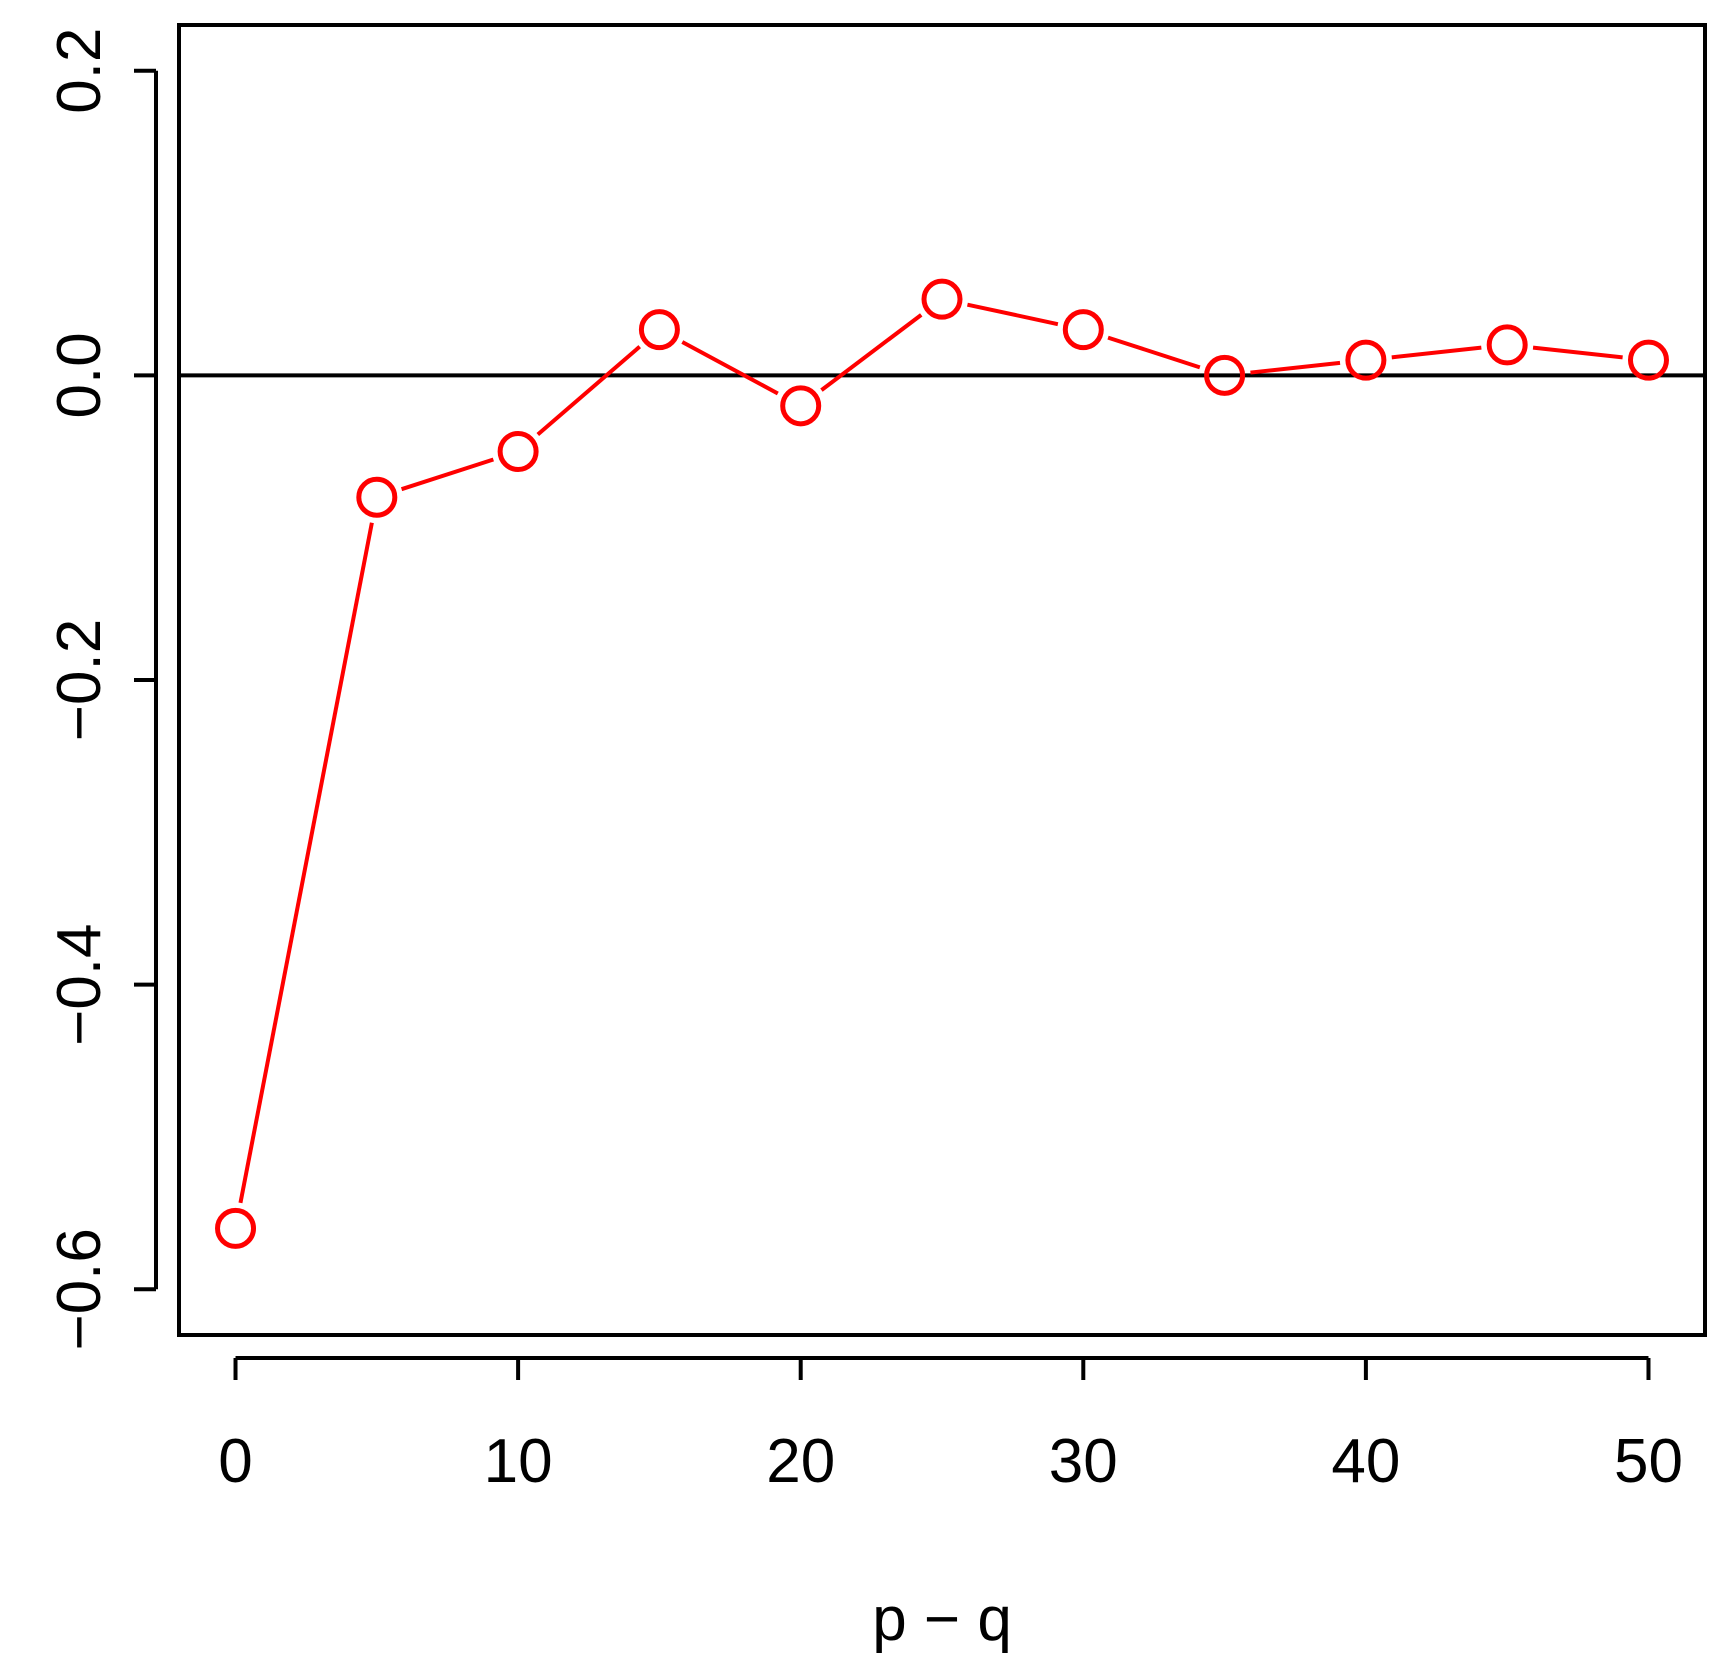  Describe the element at coordinates (79, 984) in the screenshot. I see `y-tick-label: −0.4` at that location.